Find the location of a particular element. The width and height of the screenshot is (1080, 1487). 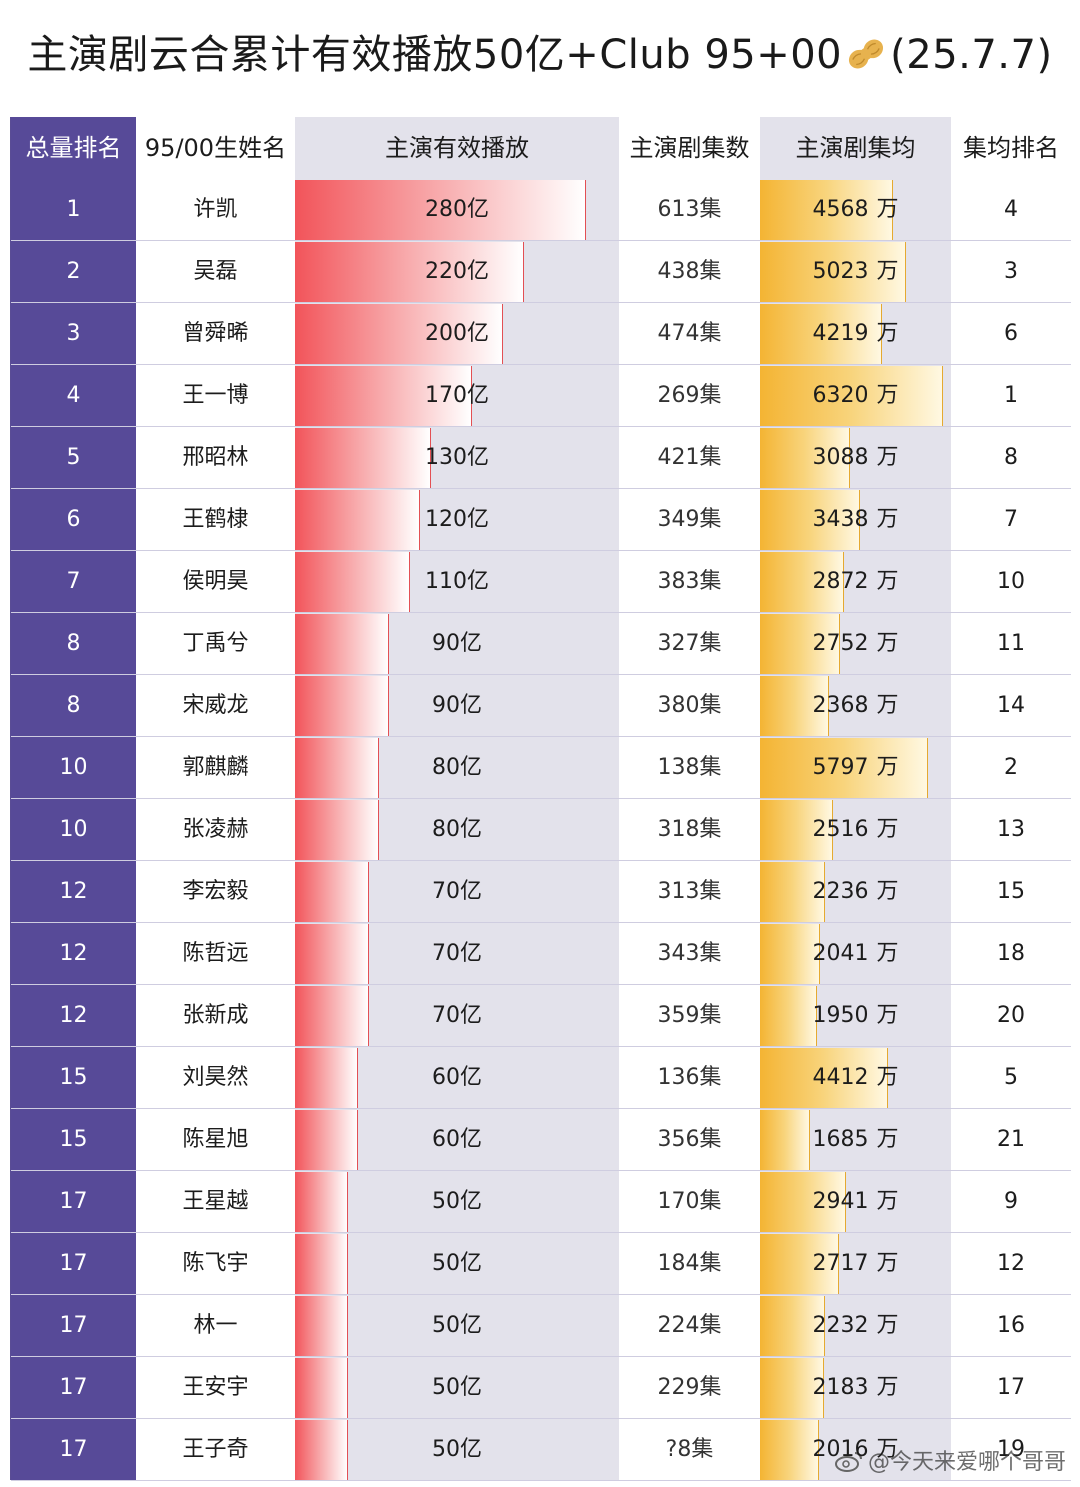

table-row: 17 王星越 50亿 170集 2941 万 9 is located at coordinates (541, 1202).